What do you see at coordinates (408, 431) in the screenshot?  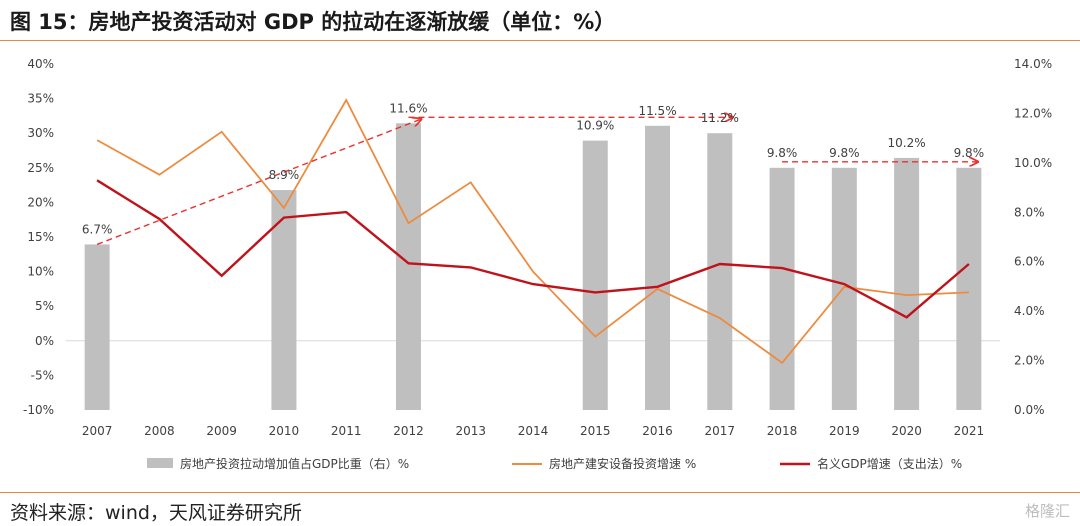 I see `x-tick-label: 2012` at bounding box center [408, 431].